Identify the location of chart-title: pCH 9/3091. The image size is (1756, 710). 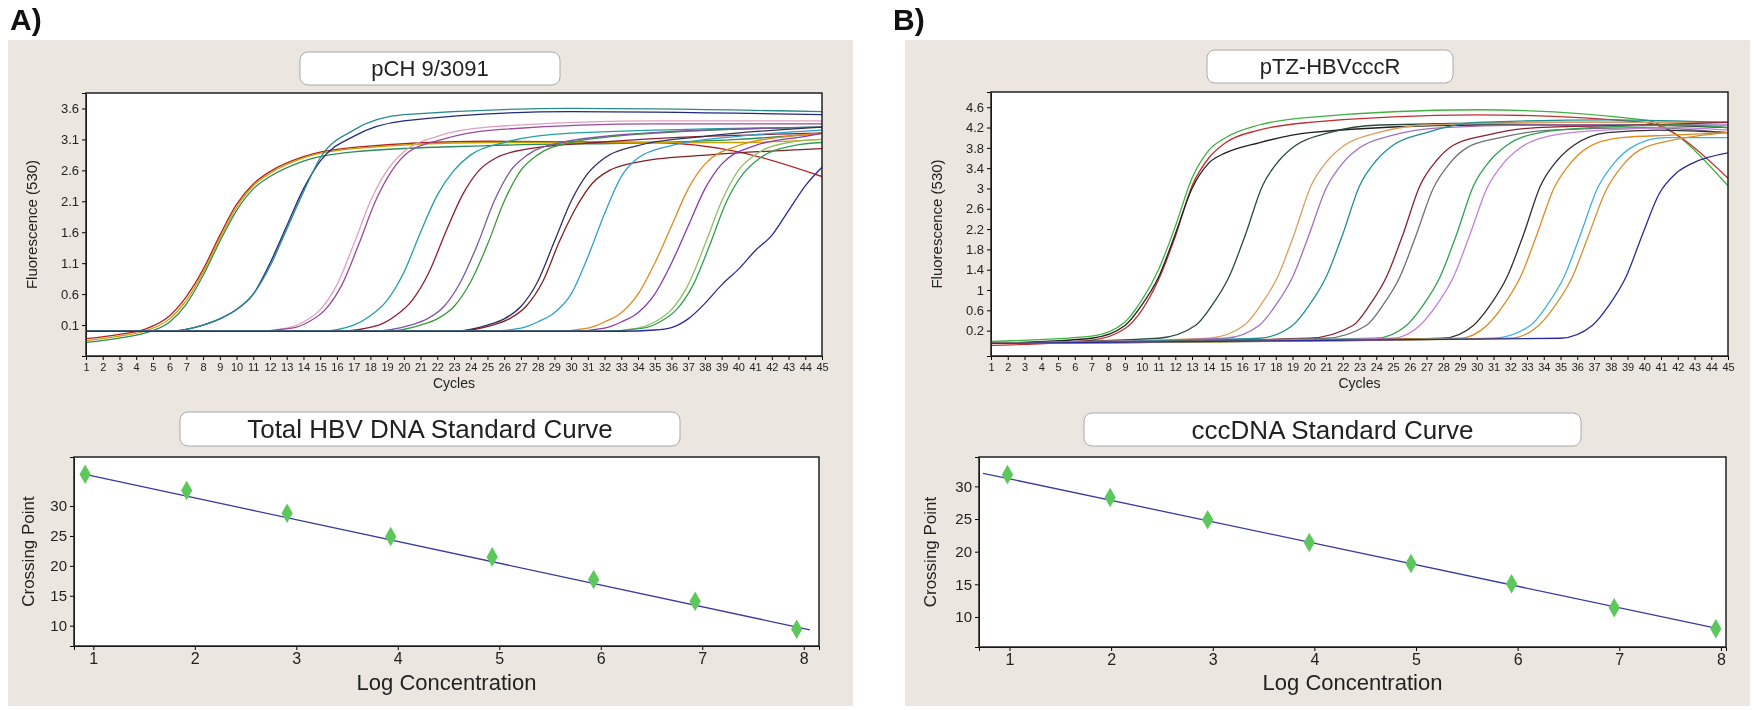
(430, 69).